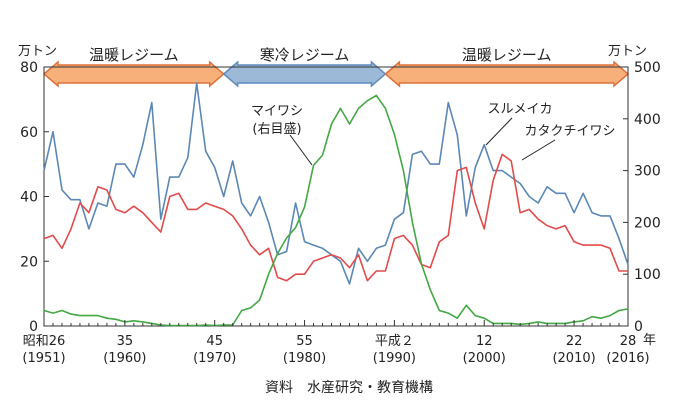 The image size is (675, 406). What do you see at coordinates (574, 341) in the screenshot?
I see `x-tick-era-label: 22` at bounding box center [574, 341].